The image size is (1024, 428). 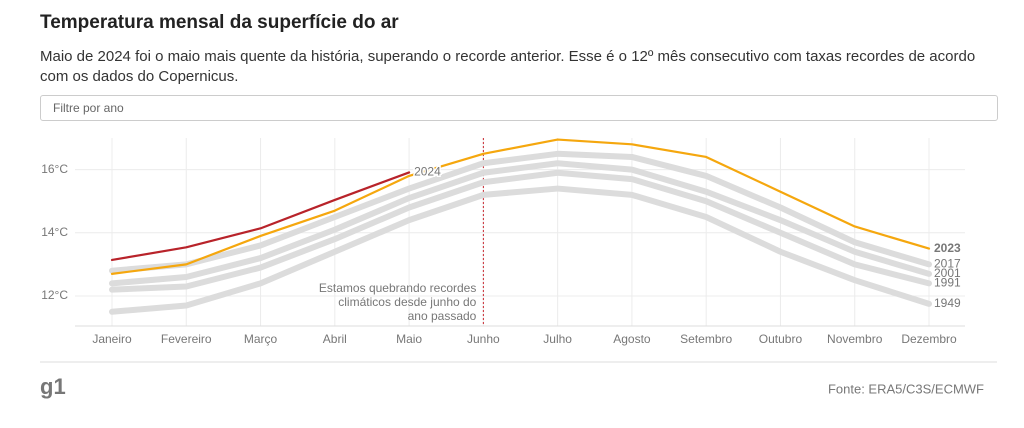 I want to click on annotation-text: ano passado, so click(x=442, y=316).